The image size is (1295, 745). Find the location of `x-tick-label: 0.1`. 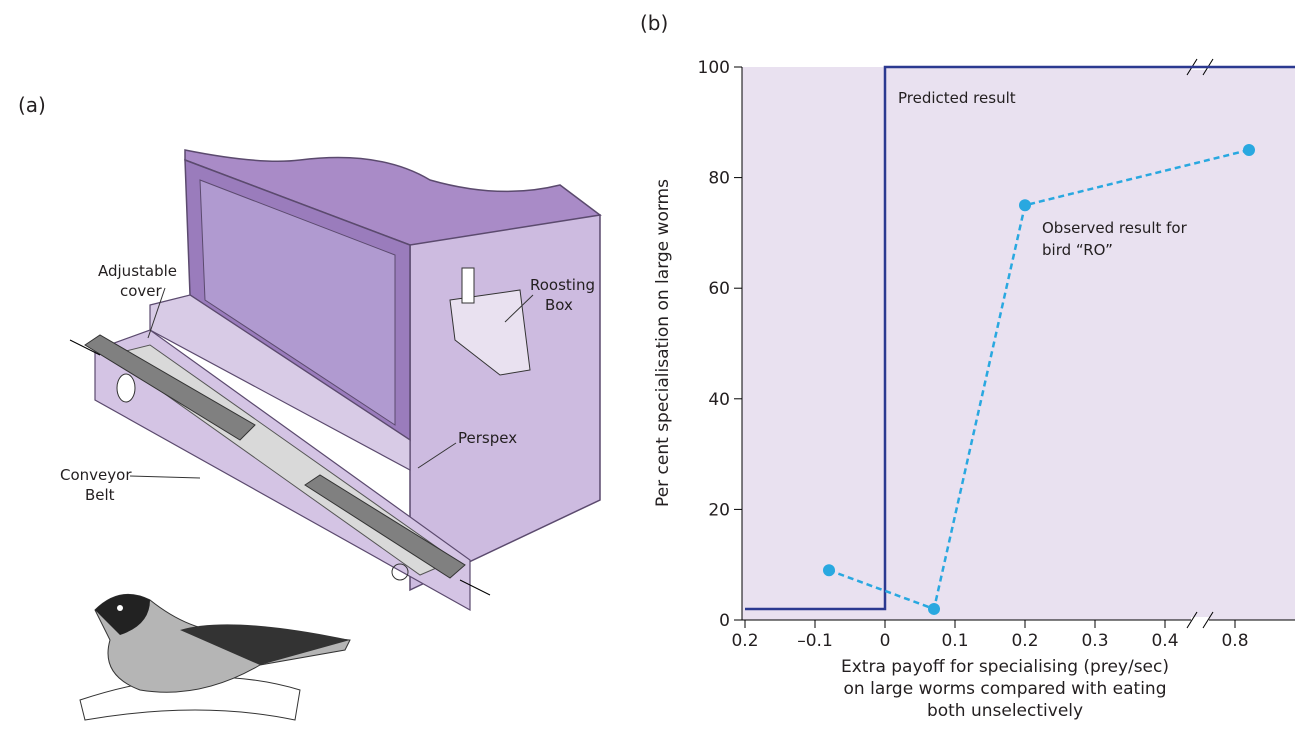

x-tick-label: 0.1 is located at coordinates (954, 641).